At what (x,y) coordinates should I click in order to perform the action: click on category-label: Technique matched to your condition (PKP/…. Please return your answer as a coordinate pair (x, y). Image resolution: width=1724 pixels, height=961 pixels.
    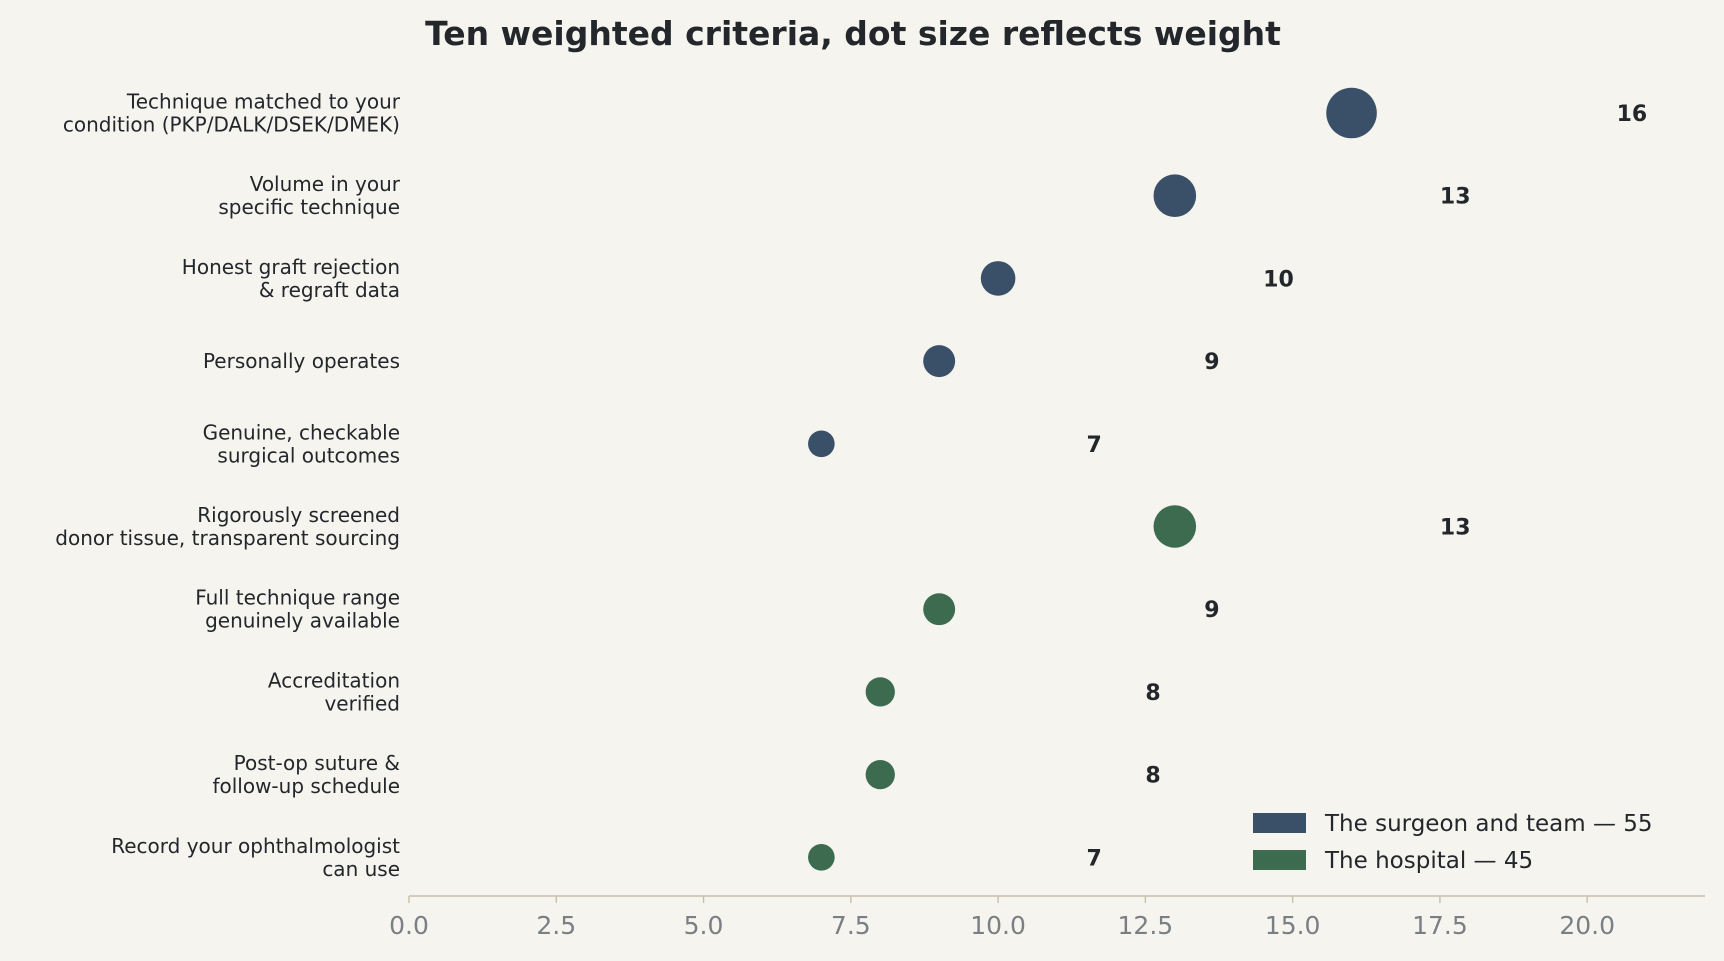
    Looking at the image, I should click on (232, 113).